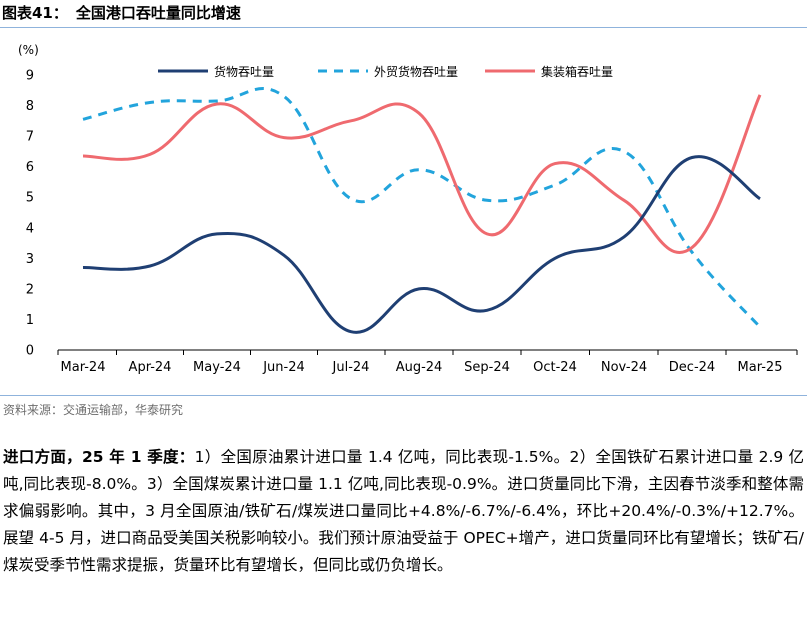 The width and height of the screenshot is (807, 618). I want to click on x-tick-label: Dec-24, so click(692, 367).